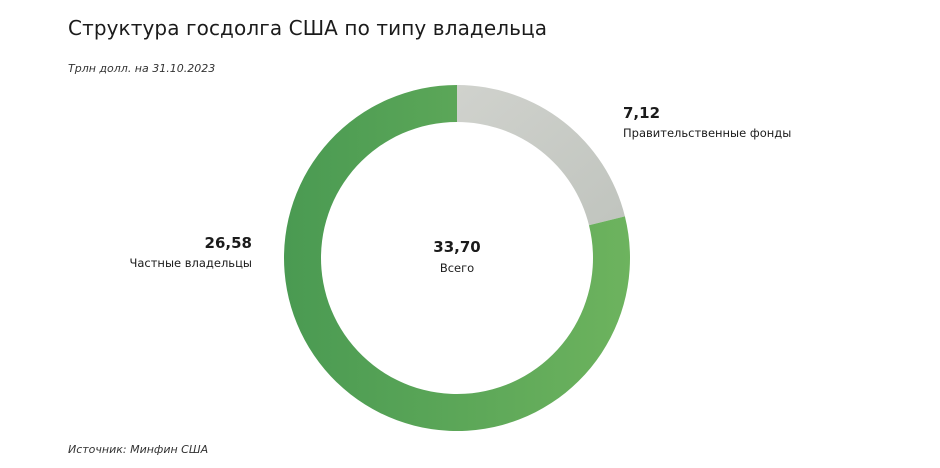 The image size is (940, 468). What do you see at coordinates (641, 113) in the screenshot?
I see `slice-value-label-government: 7,12` at bounding box center [641, 113].